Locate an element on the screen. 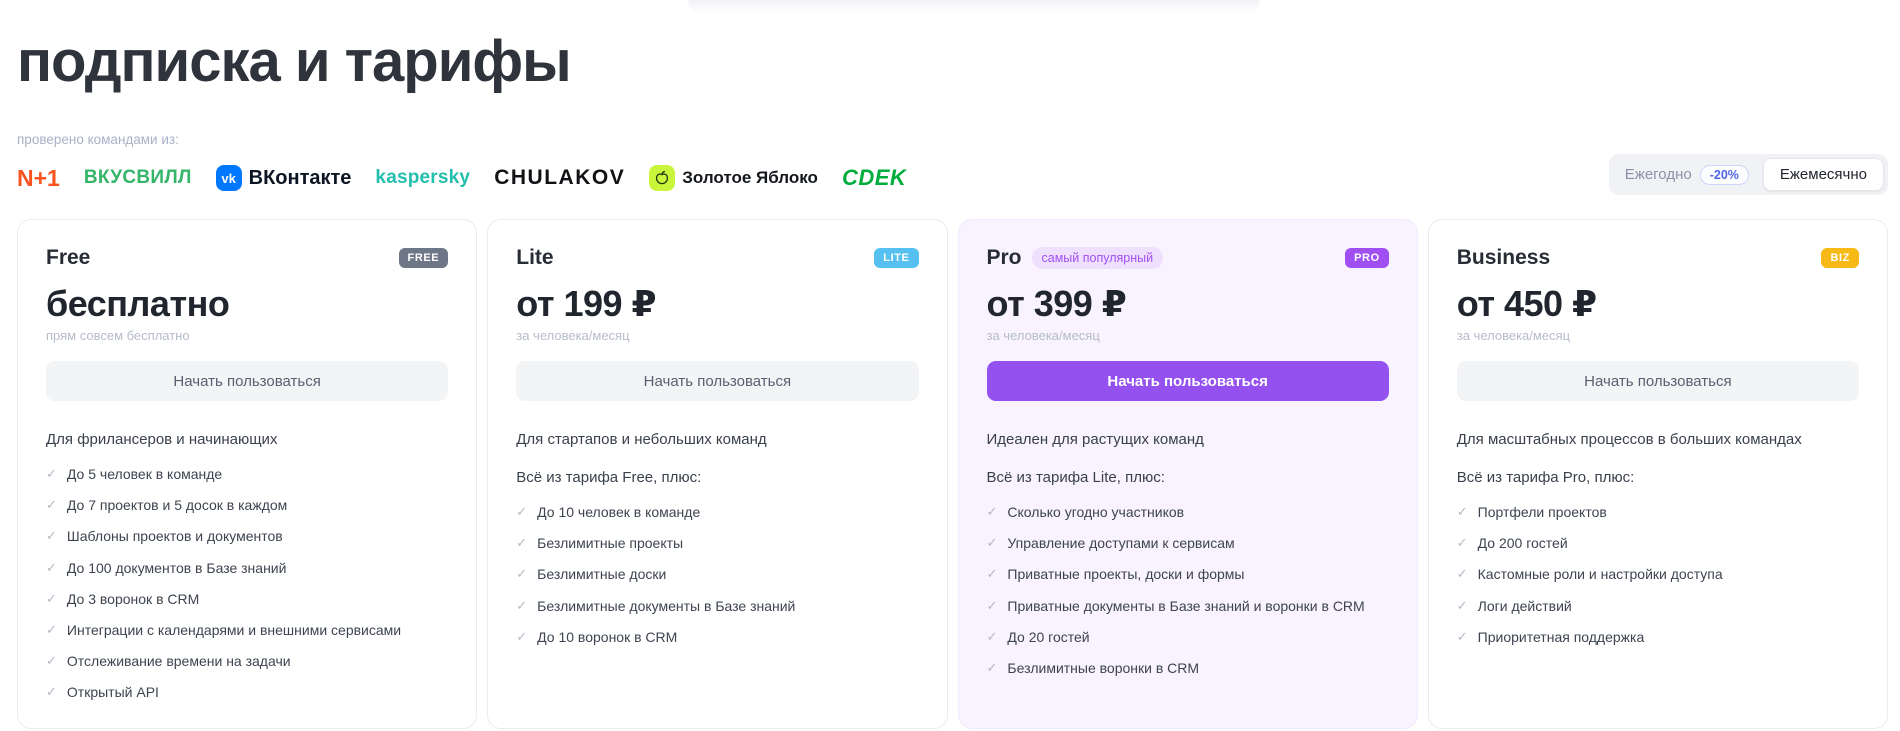 This screenshot has width=1900, height=731. start-using-button-lite: Начать пользоваться is located at coordinates (717, 381).